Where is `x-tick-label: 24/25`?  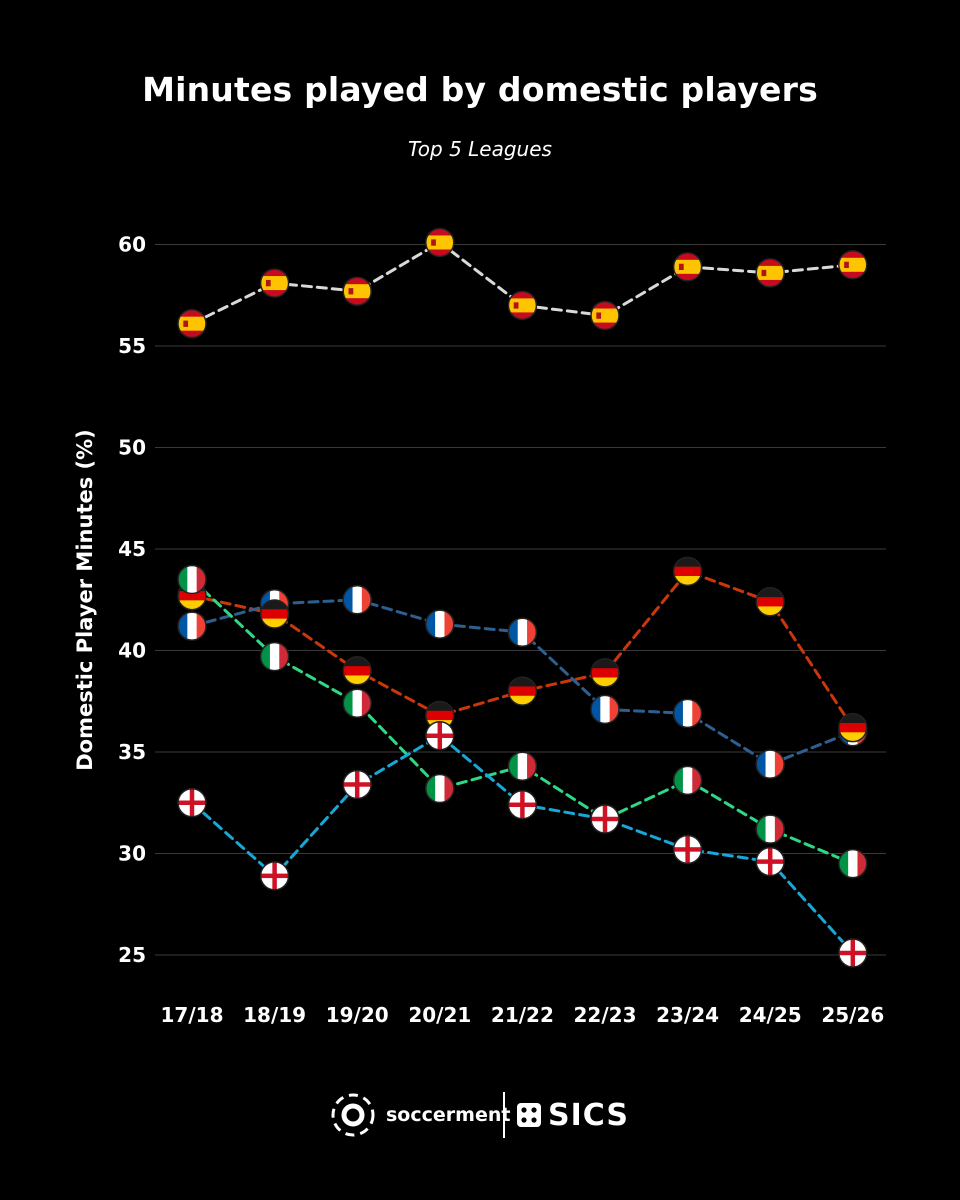 x-tick-label: 24/25 is located at coordinates (770, 1015).